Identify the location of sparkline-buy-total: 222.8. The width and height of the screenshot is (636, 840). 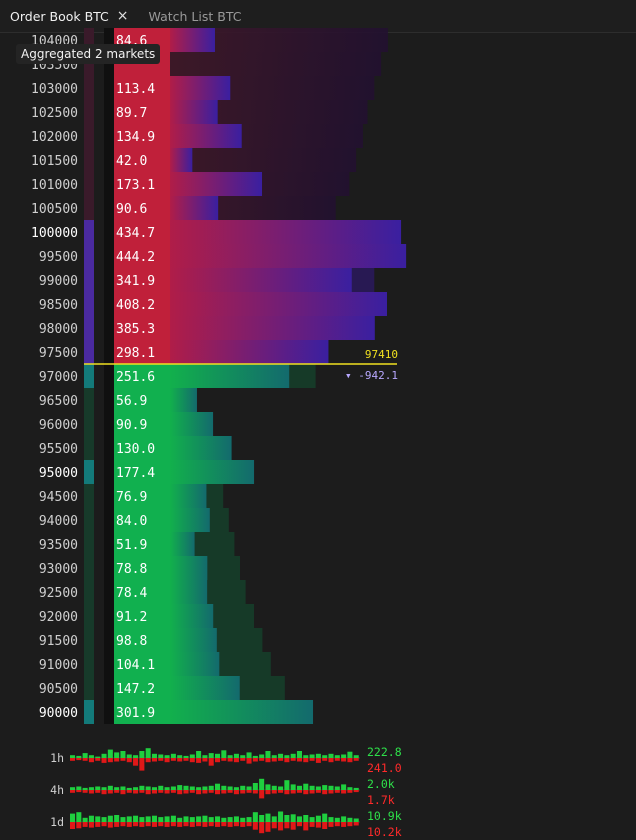
(384, 752).